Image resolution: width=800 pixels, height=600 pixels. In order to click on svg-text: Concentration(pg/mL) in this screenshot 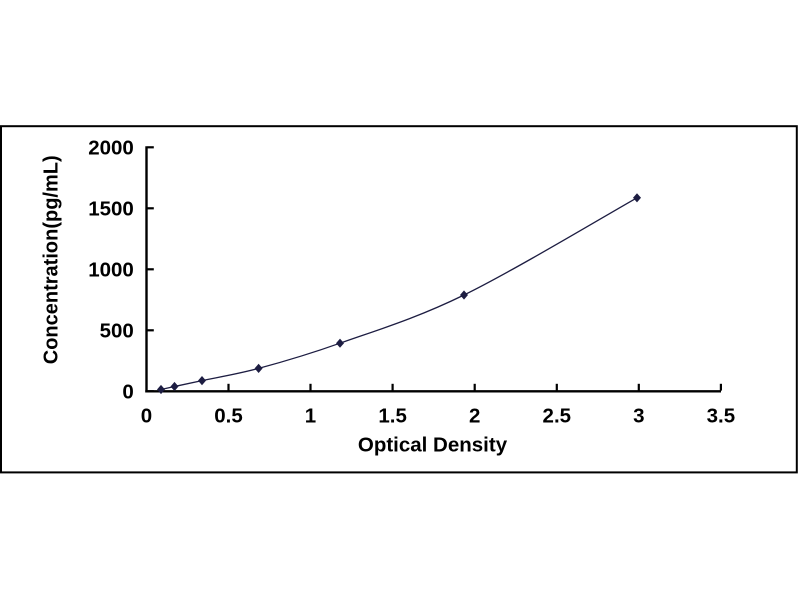, I will do `click(51, 259)`.